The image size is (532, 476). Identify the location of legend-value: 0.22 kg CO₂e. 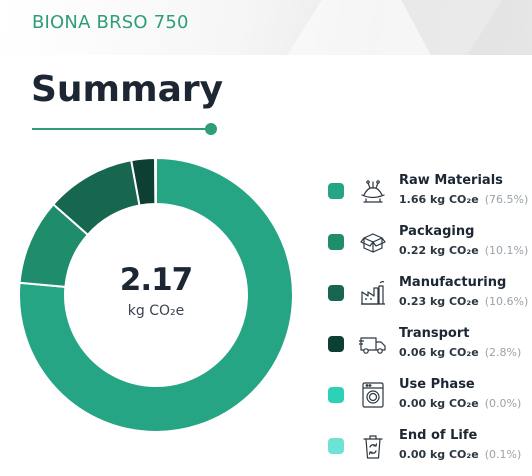
(439, 250).